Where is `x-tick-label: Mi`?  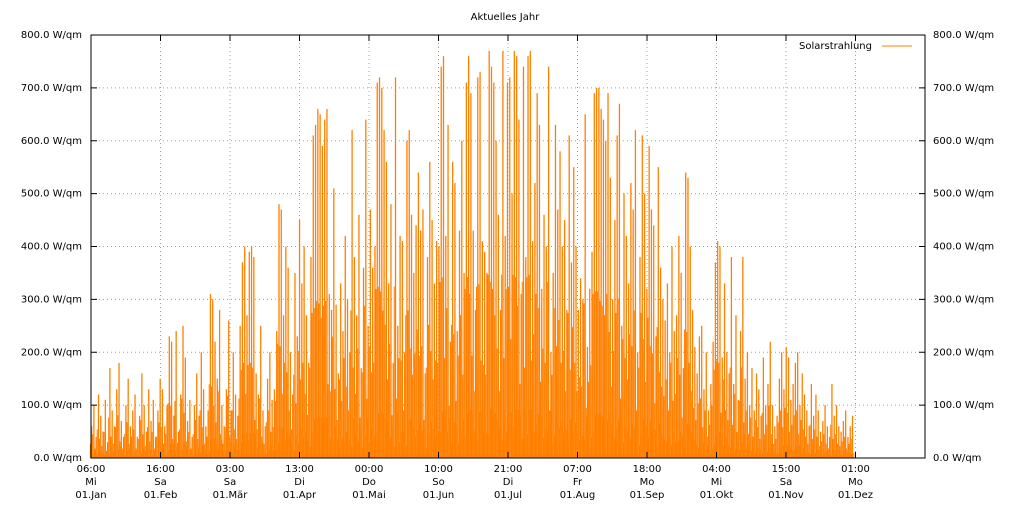
x-tick-label: Mi is located at coordinates (716, 482).